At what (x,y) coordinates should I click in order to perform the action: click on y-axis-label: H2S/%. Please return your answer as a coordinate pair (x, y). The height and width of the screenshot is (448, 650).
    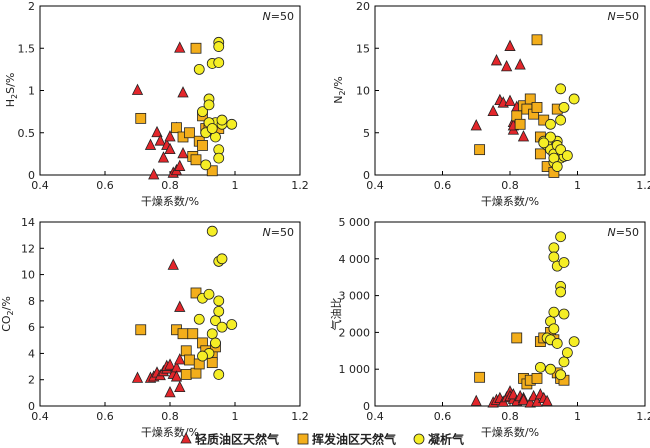
    Looking at the image, I should click on (11, 90).